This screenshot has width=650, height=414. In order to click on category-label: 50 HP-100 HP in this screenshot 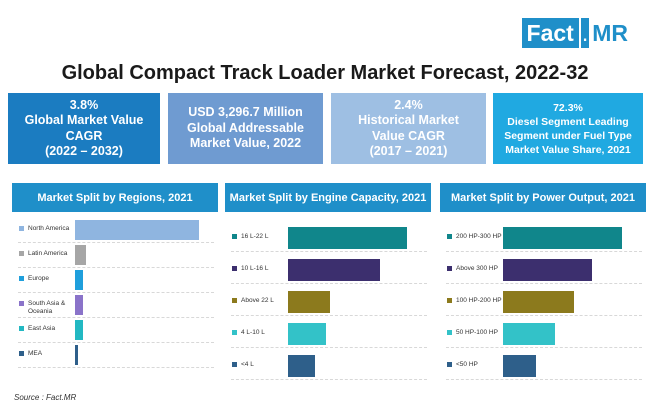, I will do `click(477, 332)`.